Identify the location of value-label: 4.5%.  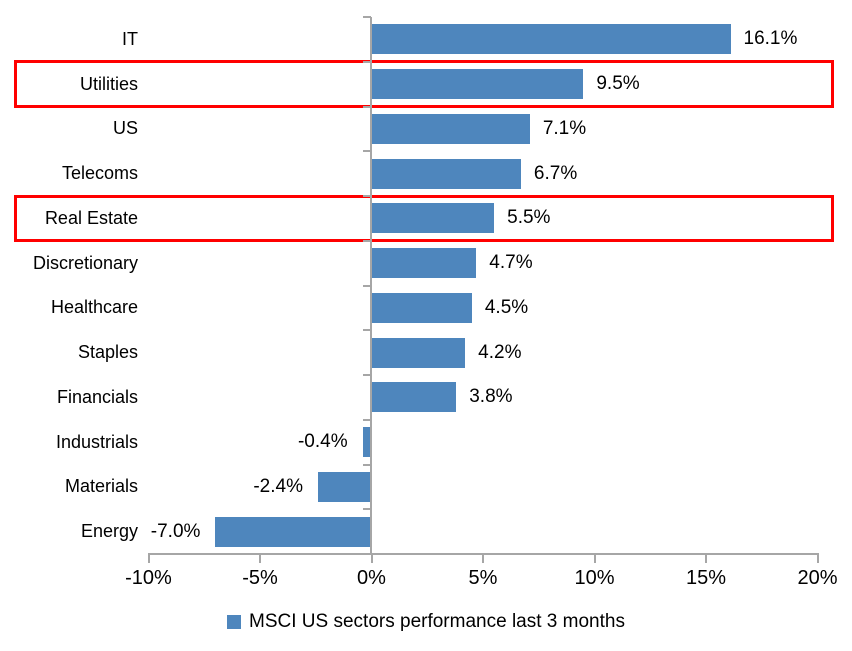
(506, 307).